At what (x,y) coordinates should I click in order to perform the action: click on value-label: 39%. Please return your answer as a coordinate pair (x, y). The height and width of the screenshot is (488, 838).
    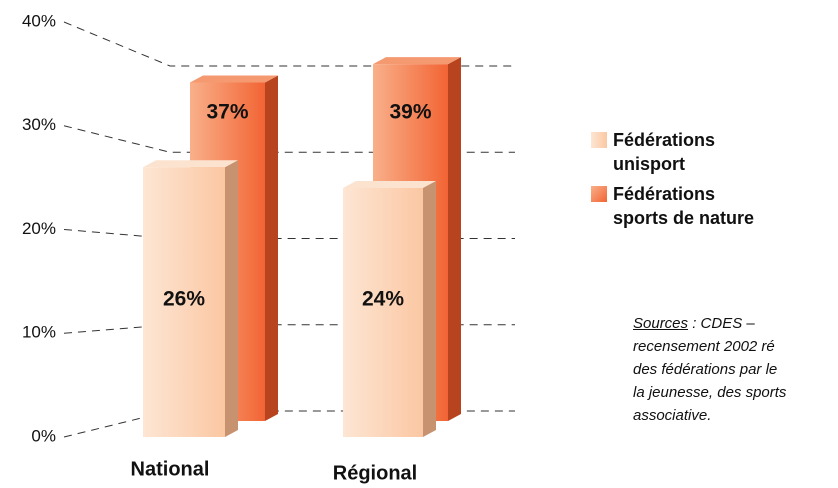
    Looking at the image, I should click on (410, 112).